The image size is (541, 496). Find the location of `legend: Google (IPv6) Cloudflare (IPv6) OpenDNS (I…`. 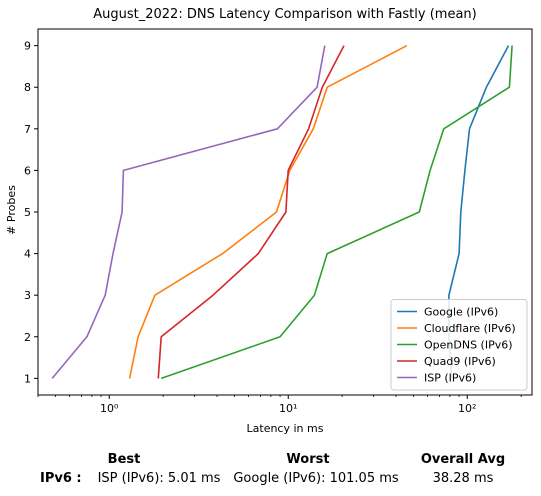

legend: Google (IPv6) Cloudflare (IPv6) OpenDNS (I… is located at coordinates (459, 345).